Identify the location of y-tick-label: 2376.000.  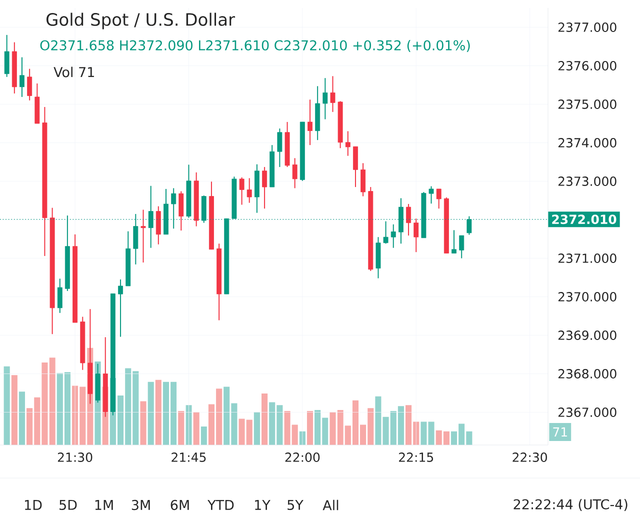
(587, 65).